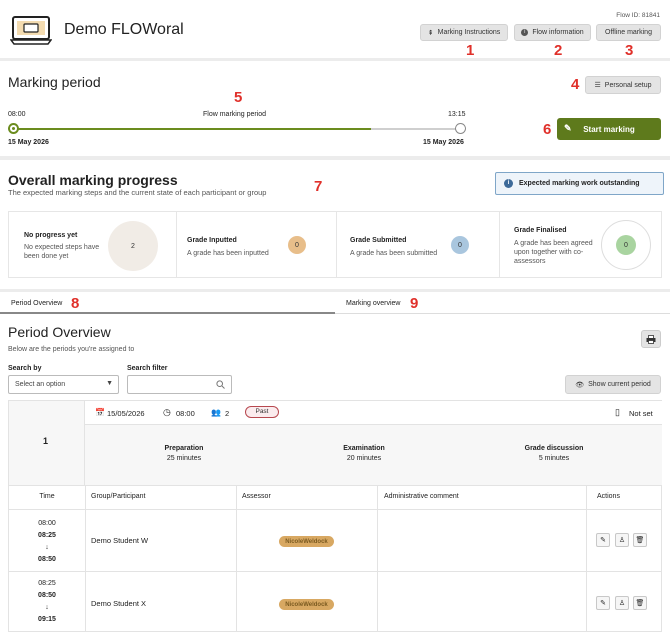 This screenshot has height=642, width=670. Describe the element at coordinates (262, 412) in the screenshot. I see `status-badge: Past` at that location.